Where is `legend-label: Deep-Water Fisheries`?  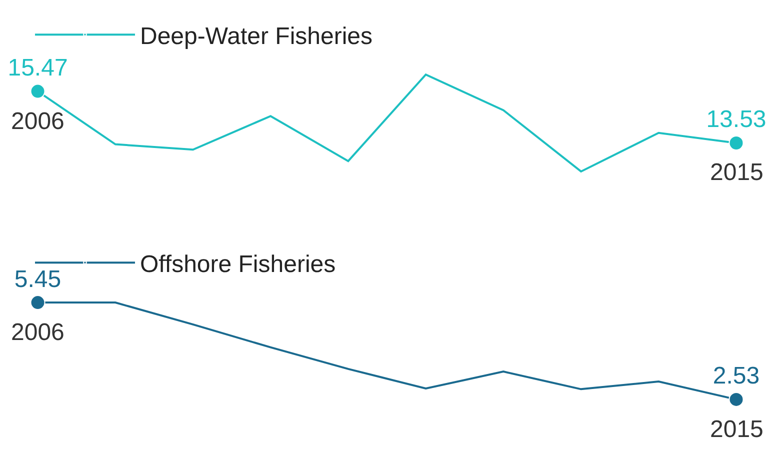
legend-label: Deep-Water Fisheries is located at coordinates (256, 36).